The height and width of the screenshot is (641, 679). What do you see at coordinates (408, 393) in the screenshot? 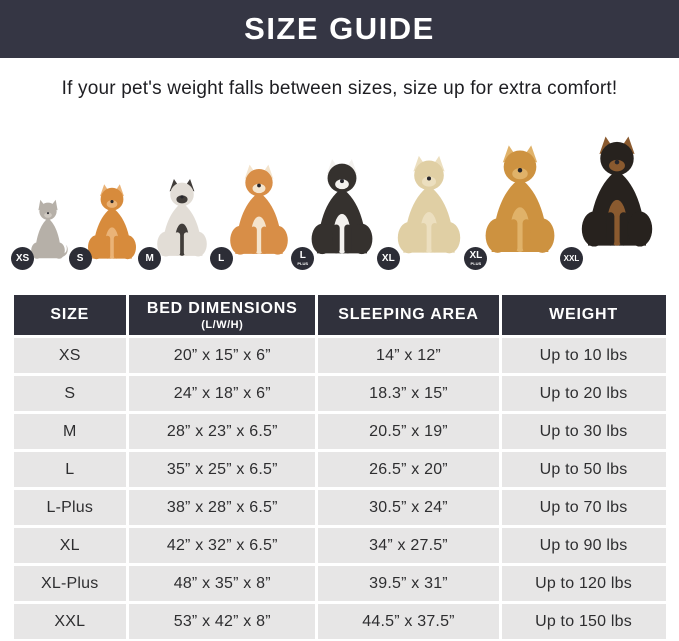
I see `cell-sleeping-area: 18.3” x 15”` at bounding box center [408, 393].